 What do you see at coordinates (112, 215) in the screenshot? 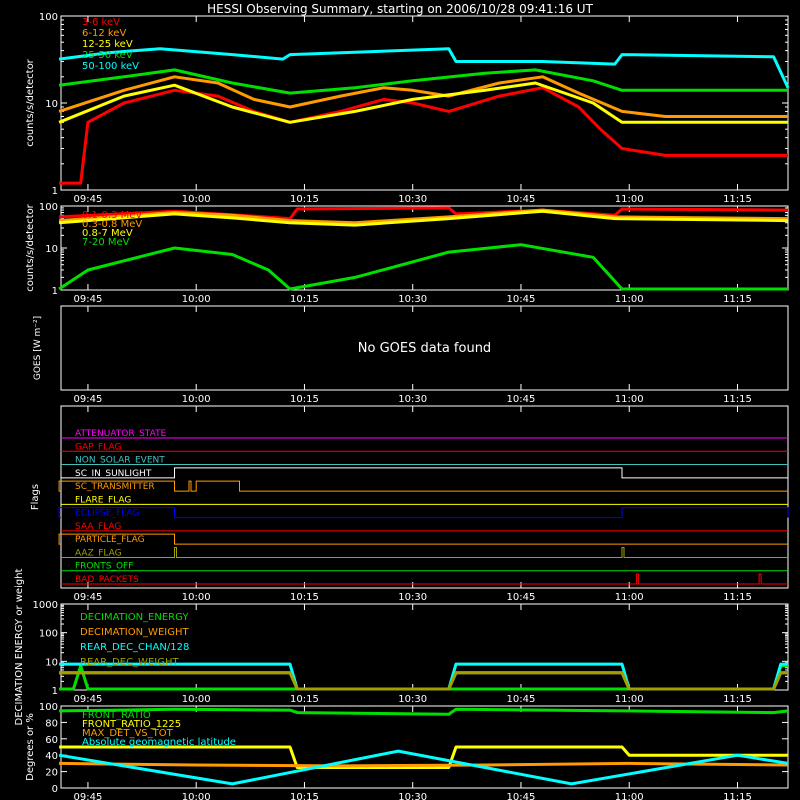
I see `legend-entry: 0.1-0.3 MeV` at bounding box center [112, 215].